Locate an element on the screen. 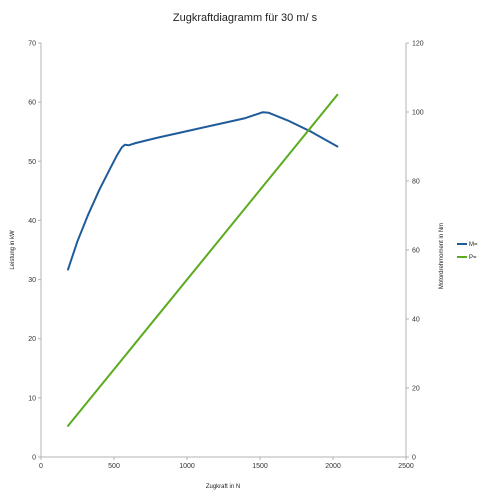 This screenshot has height=500, width=491. y-right-tick-label: 40 is located at coordinates (416, 320).